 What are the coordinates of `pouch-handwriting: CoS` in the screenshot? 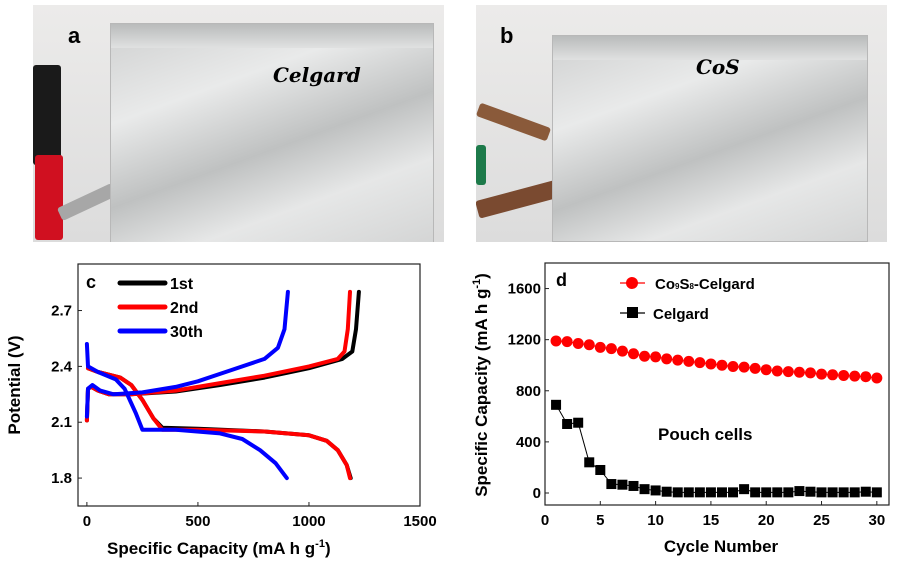 It's located at (718, 67).